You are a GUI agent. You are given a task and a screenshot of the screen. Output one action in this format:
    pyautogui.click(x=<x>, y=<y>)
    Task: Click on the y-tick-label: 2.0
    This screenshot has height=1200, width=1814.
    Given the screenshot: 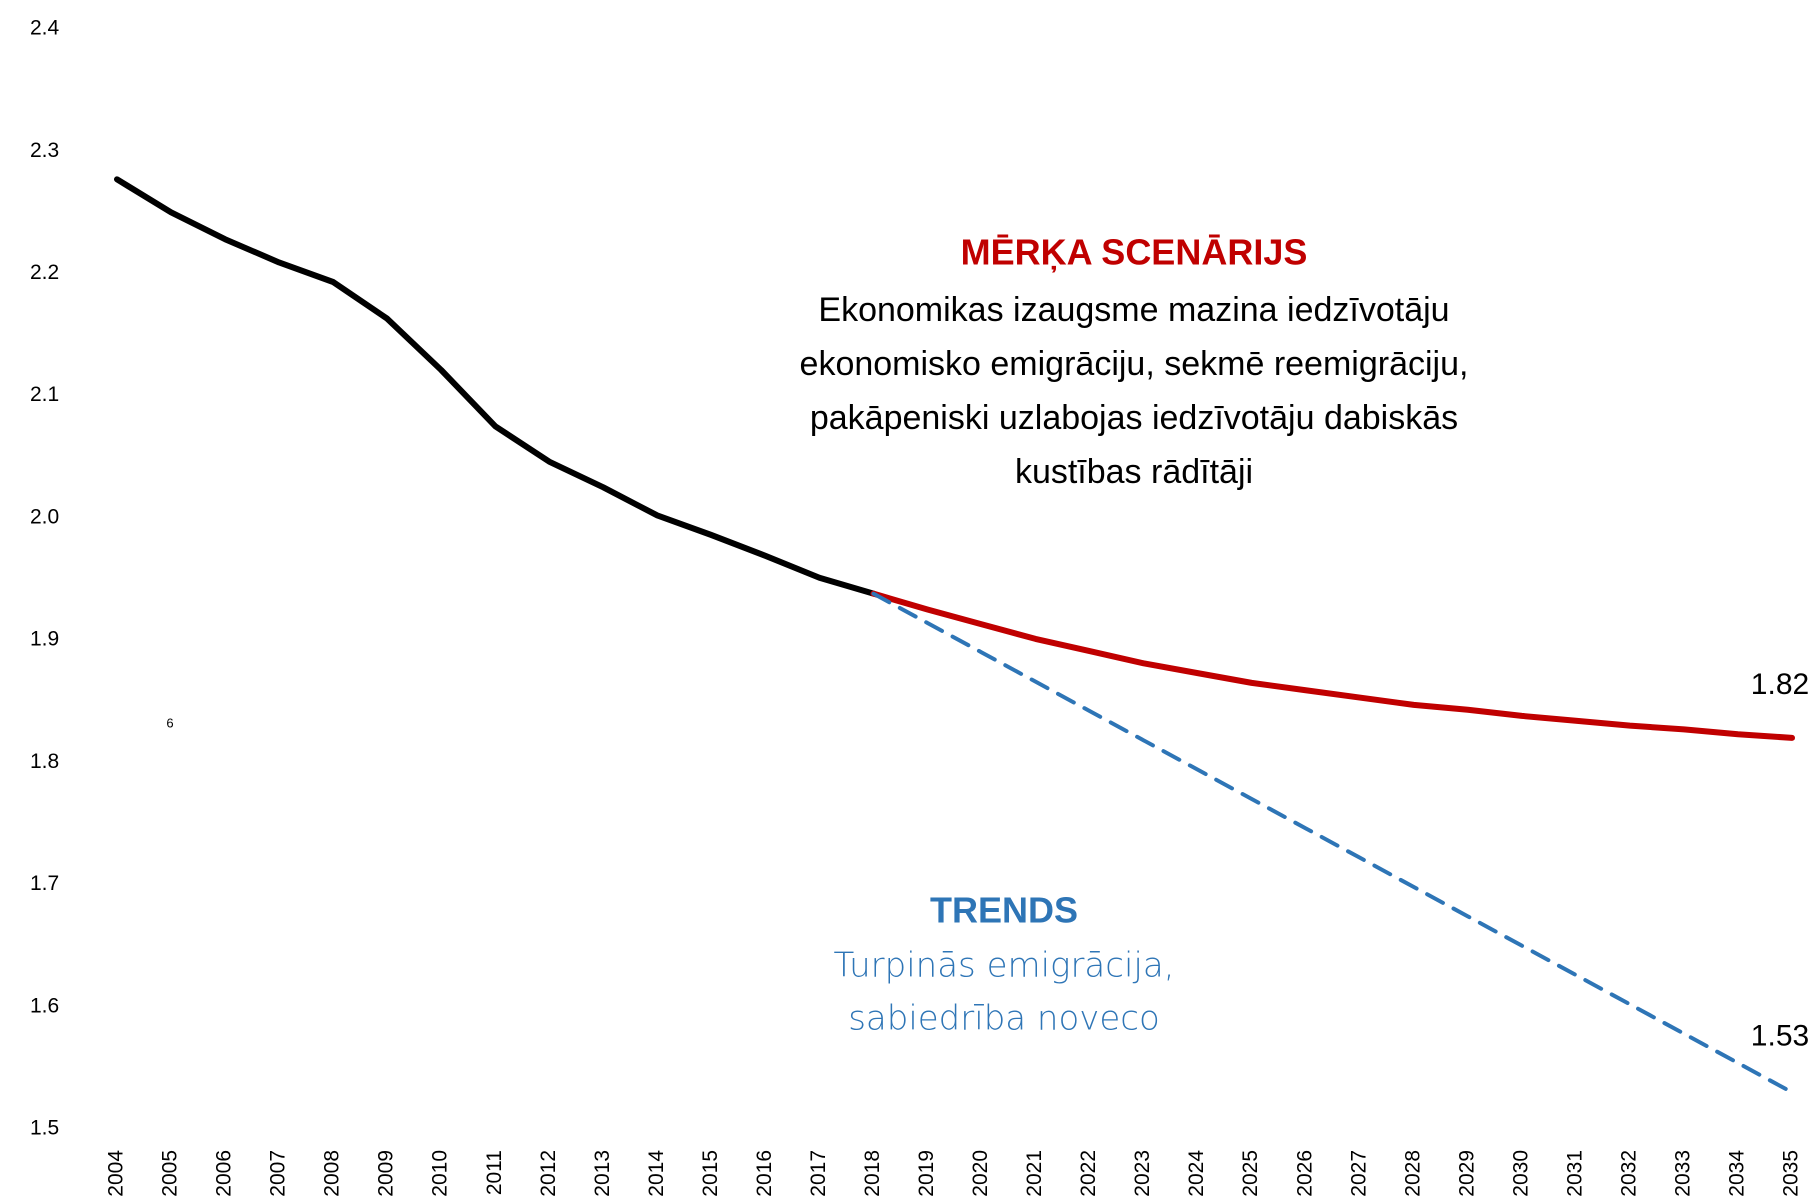 What is the action you would take?
    pyautogui.click(x=44, y=516)
    